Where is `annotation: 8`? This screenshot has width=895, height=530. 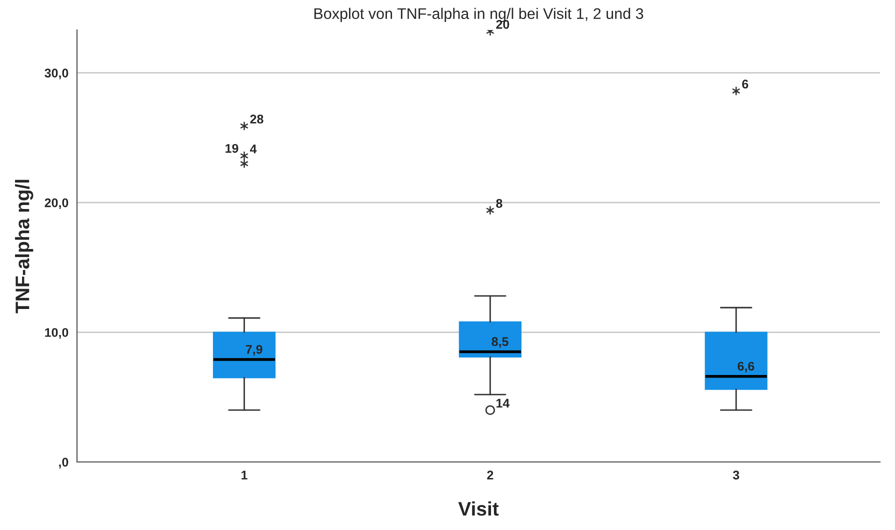 annotation: 8 is located at coordinates (499, 203).